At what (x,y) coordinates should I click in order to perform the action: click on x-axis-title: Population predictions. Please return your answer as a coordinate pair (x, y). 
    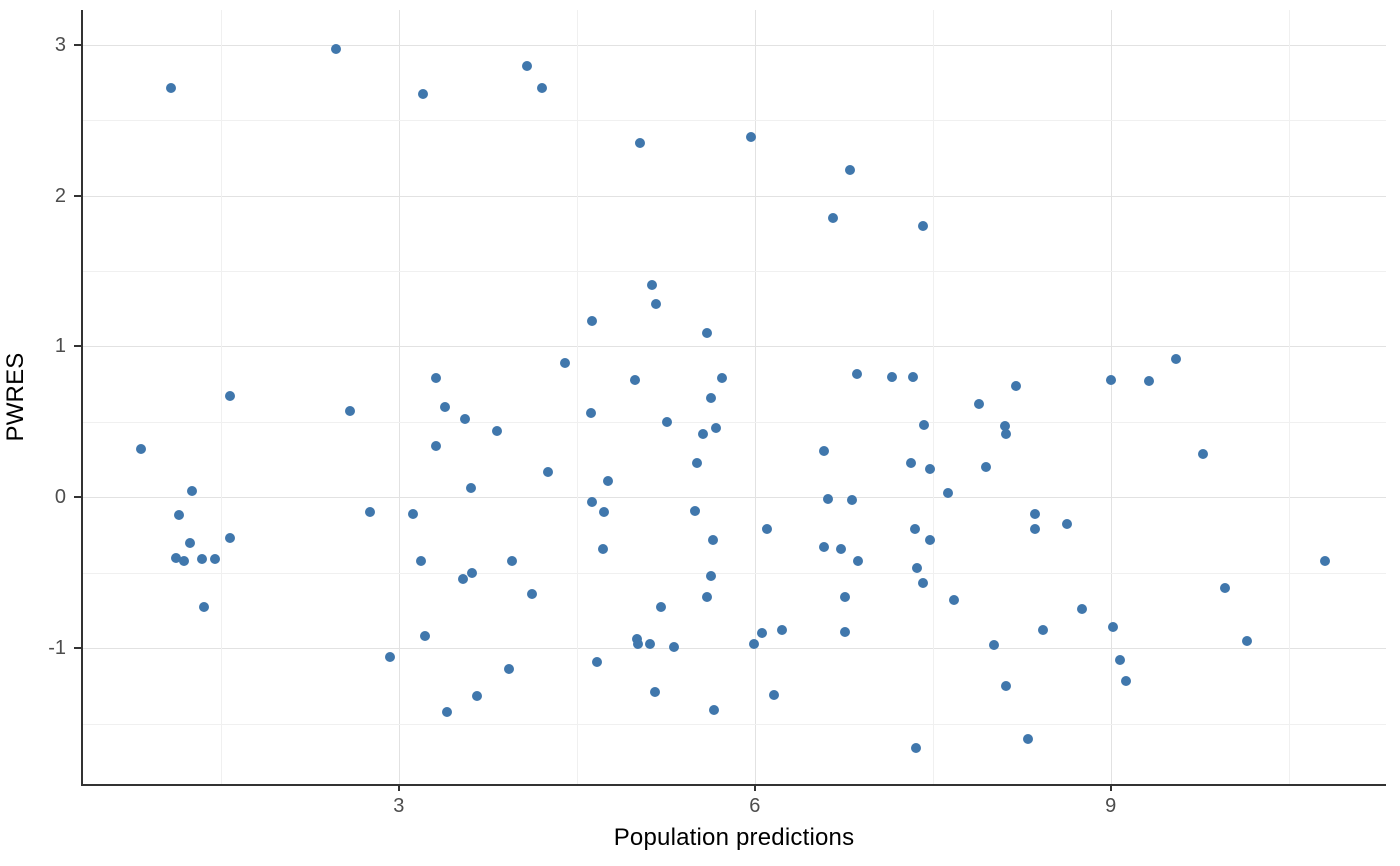
    Looking at the image, I should click on (734, 837).